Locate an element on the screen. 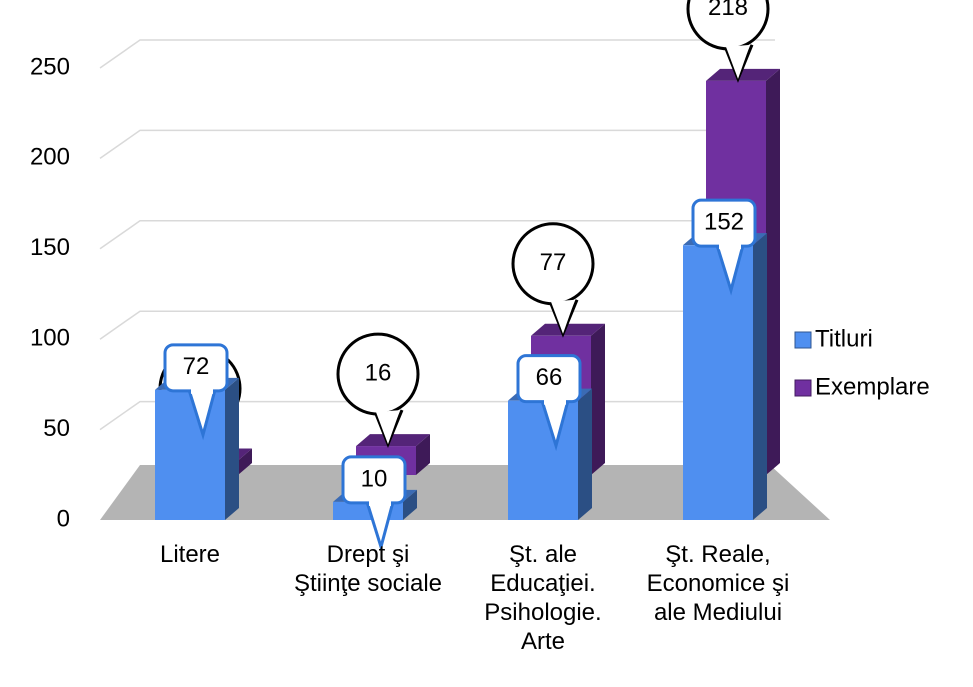 The width and height of the screenshot is (973, 687). y-tick-label: 50 is located at coordinates (56, 428).